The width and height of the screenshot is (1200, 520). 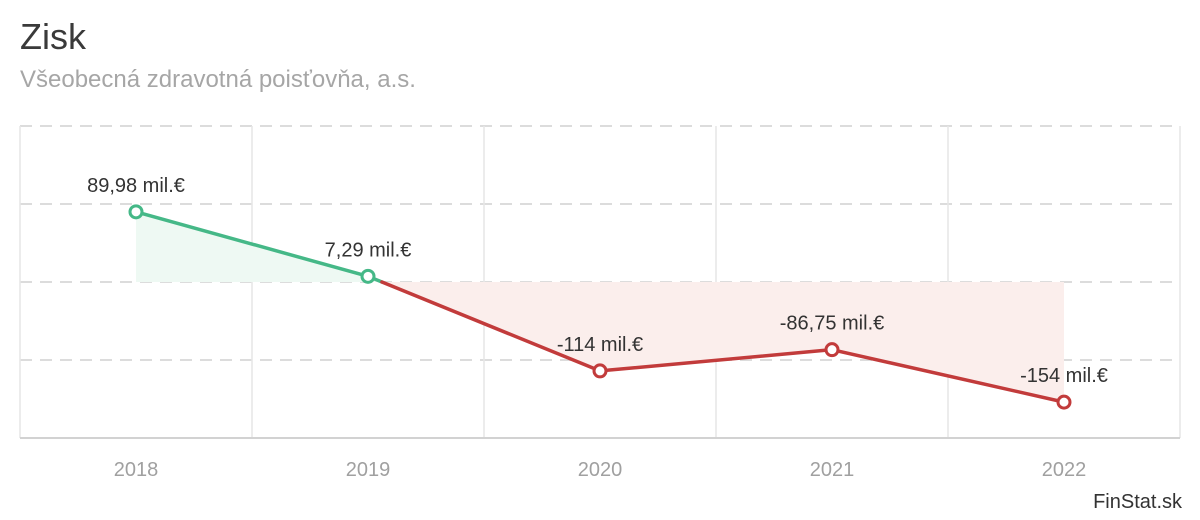 What do you see at coordinates (600, 345) in the screenshot?
I see `data-label-2020: -114 mil.€` at bounding box center [600, 345].